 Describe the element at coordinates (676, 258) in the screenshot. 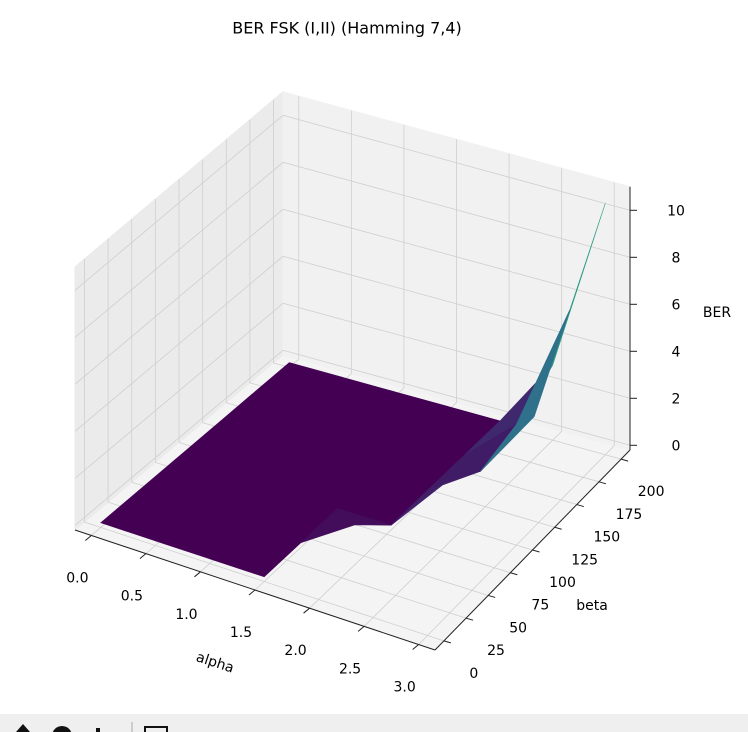

I see `z-tick-label: 8` at that location.